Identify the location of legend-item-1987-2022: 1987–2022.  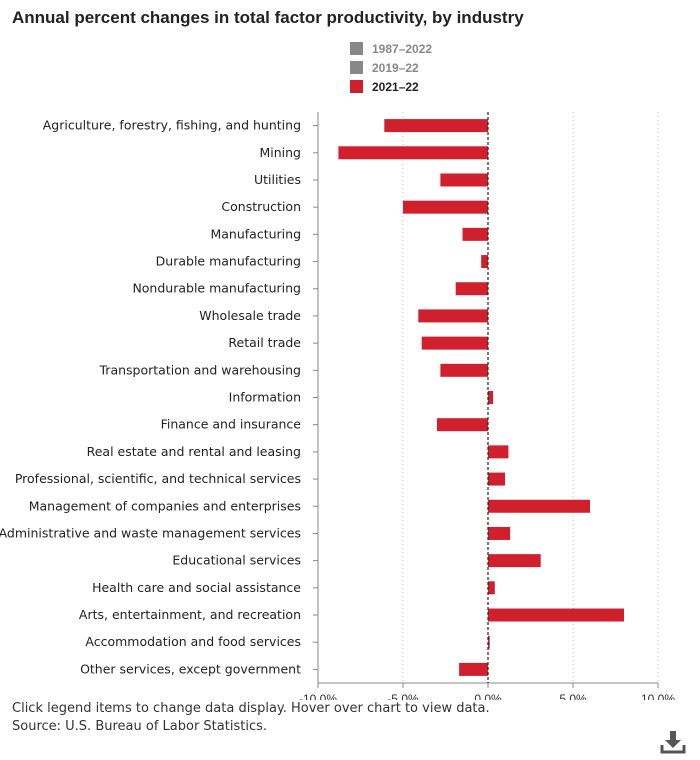
(391, 48).